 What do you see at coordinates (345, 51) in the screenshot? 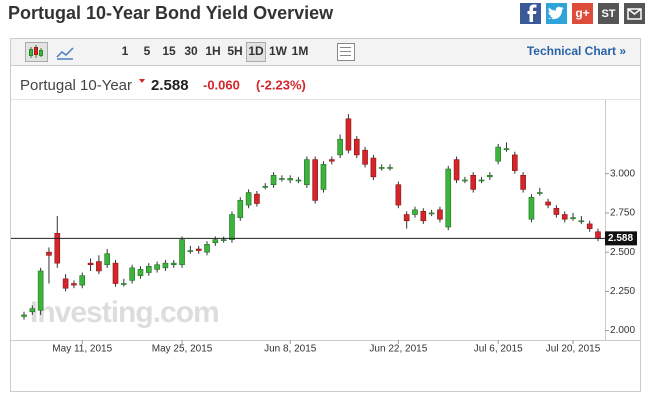
I see `settings-glyph` at bounding box center [345, 51].